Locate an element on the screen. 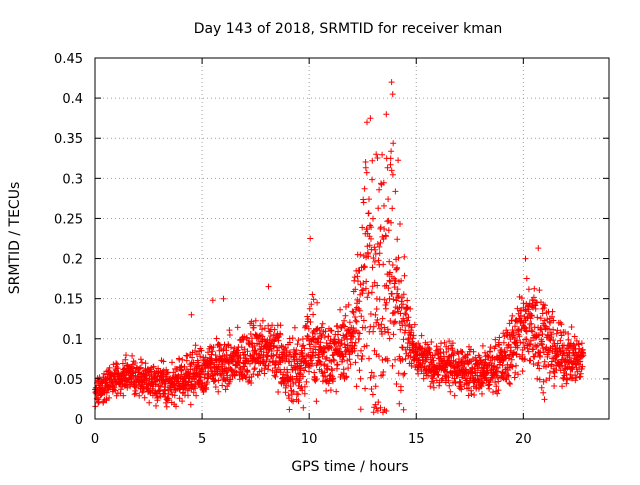 The height and width of the screenshot is (485, 640). y-tick-label: 0.4 is located at coordinates (72, 99).